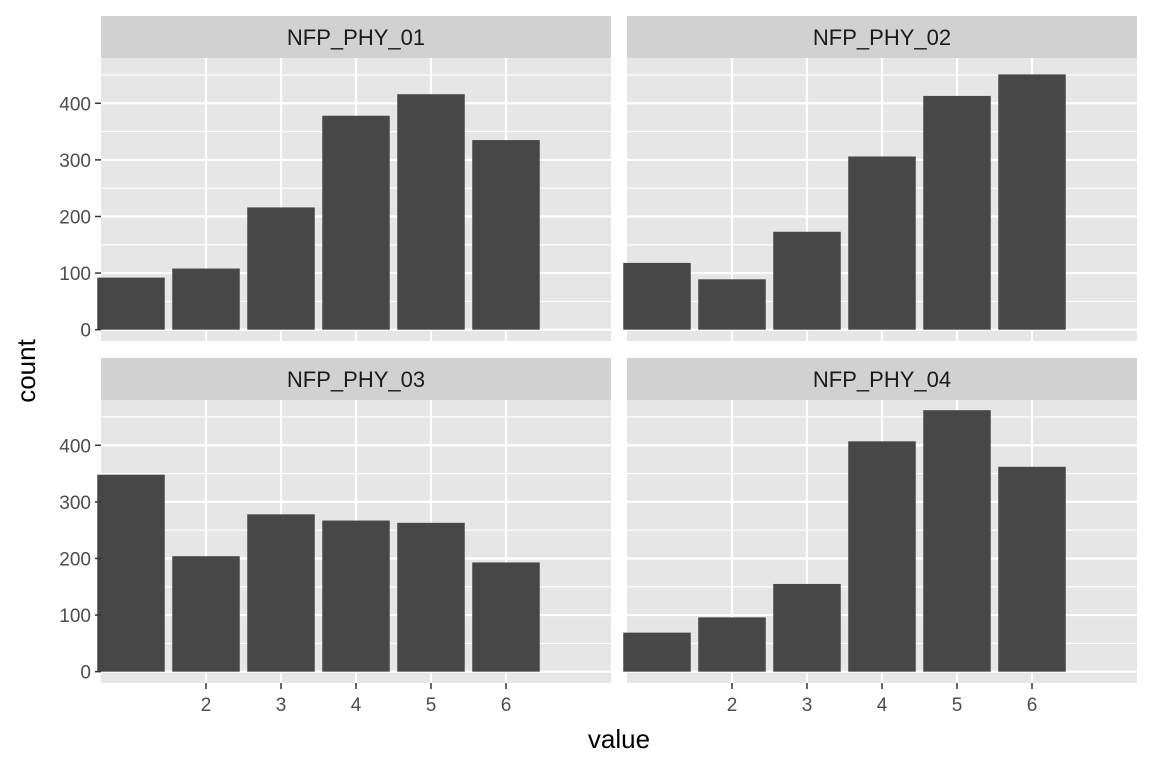  I want to click on x-axis-title: value, so click(619, 739).